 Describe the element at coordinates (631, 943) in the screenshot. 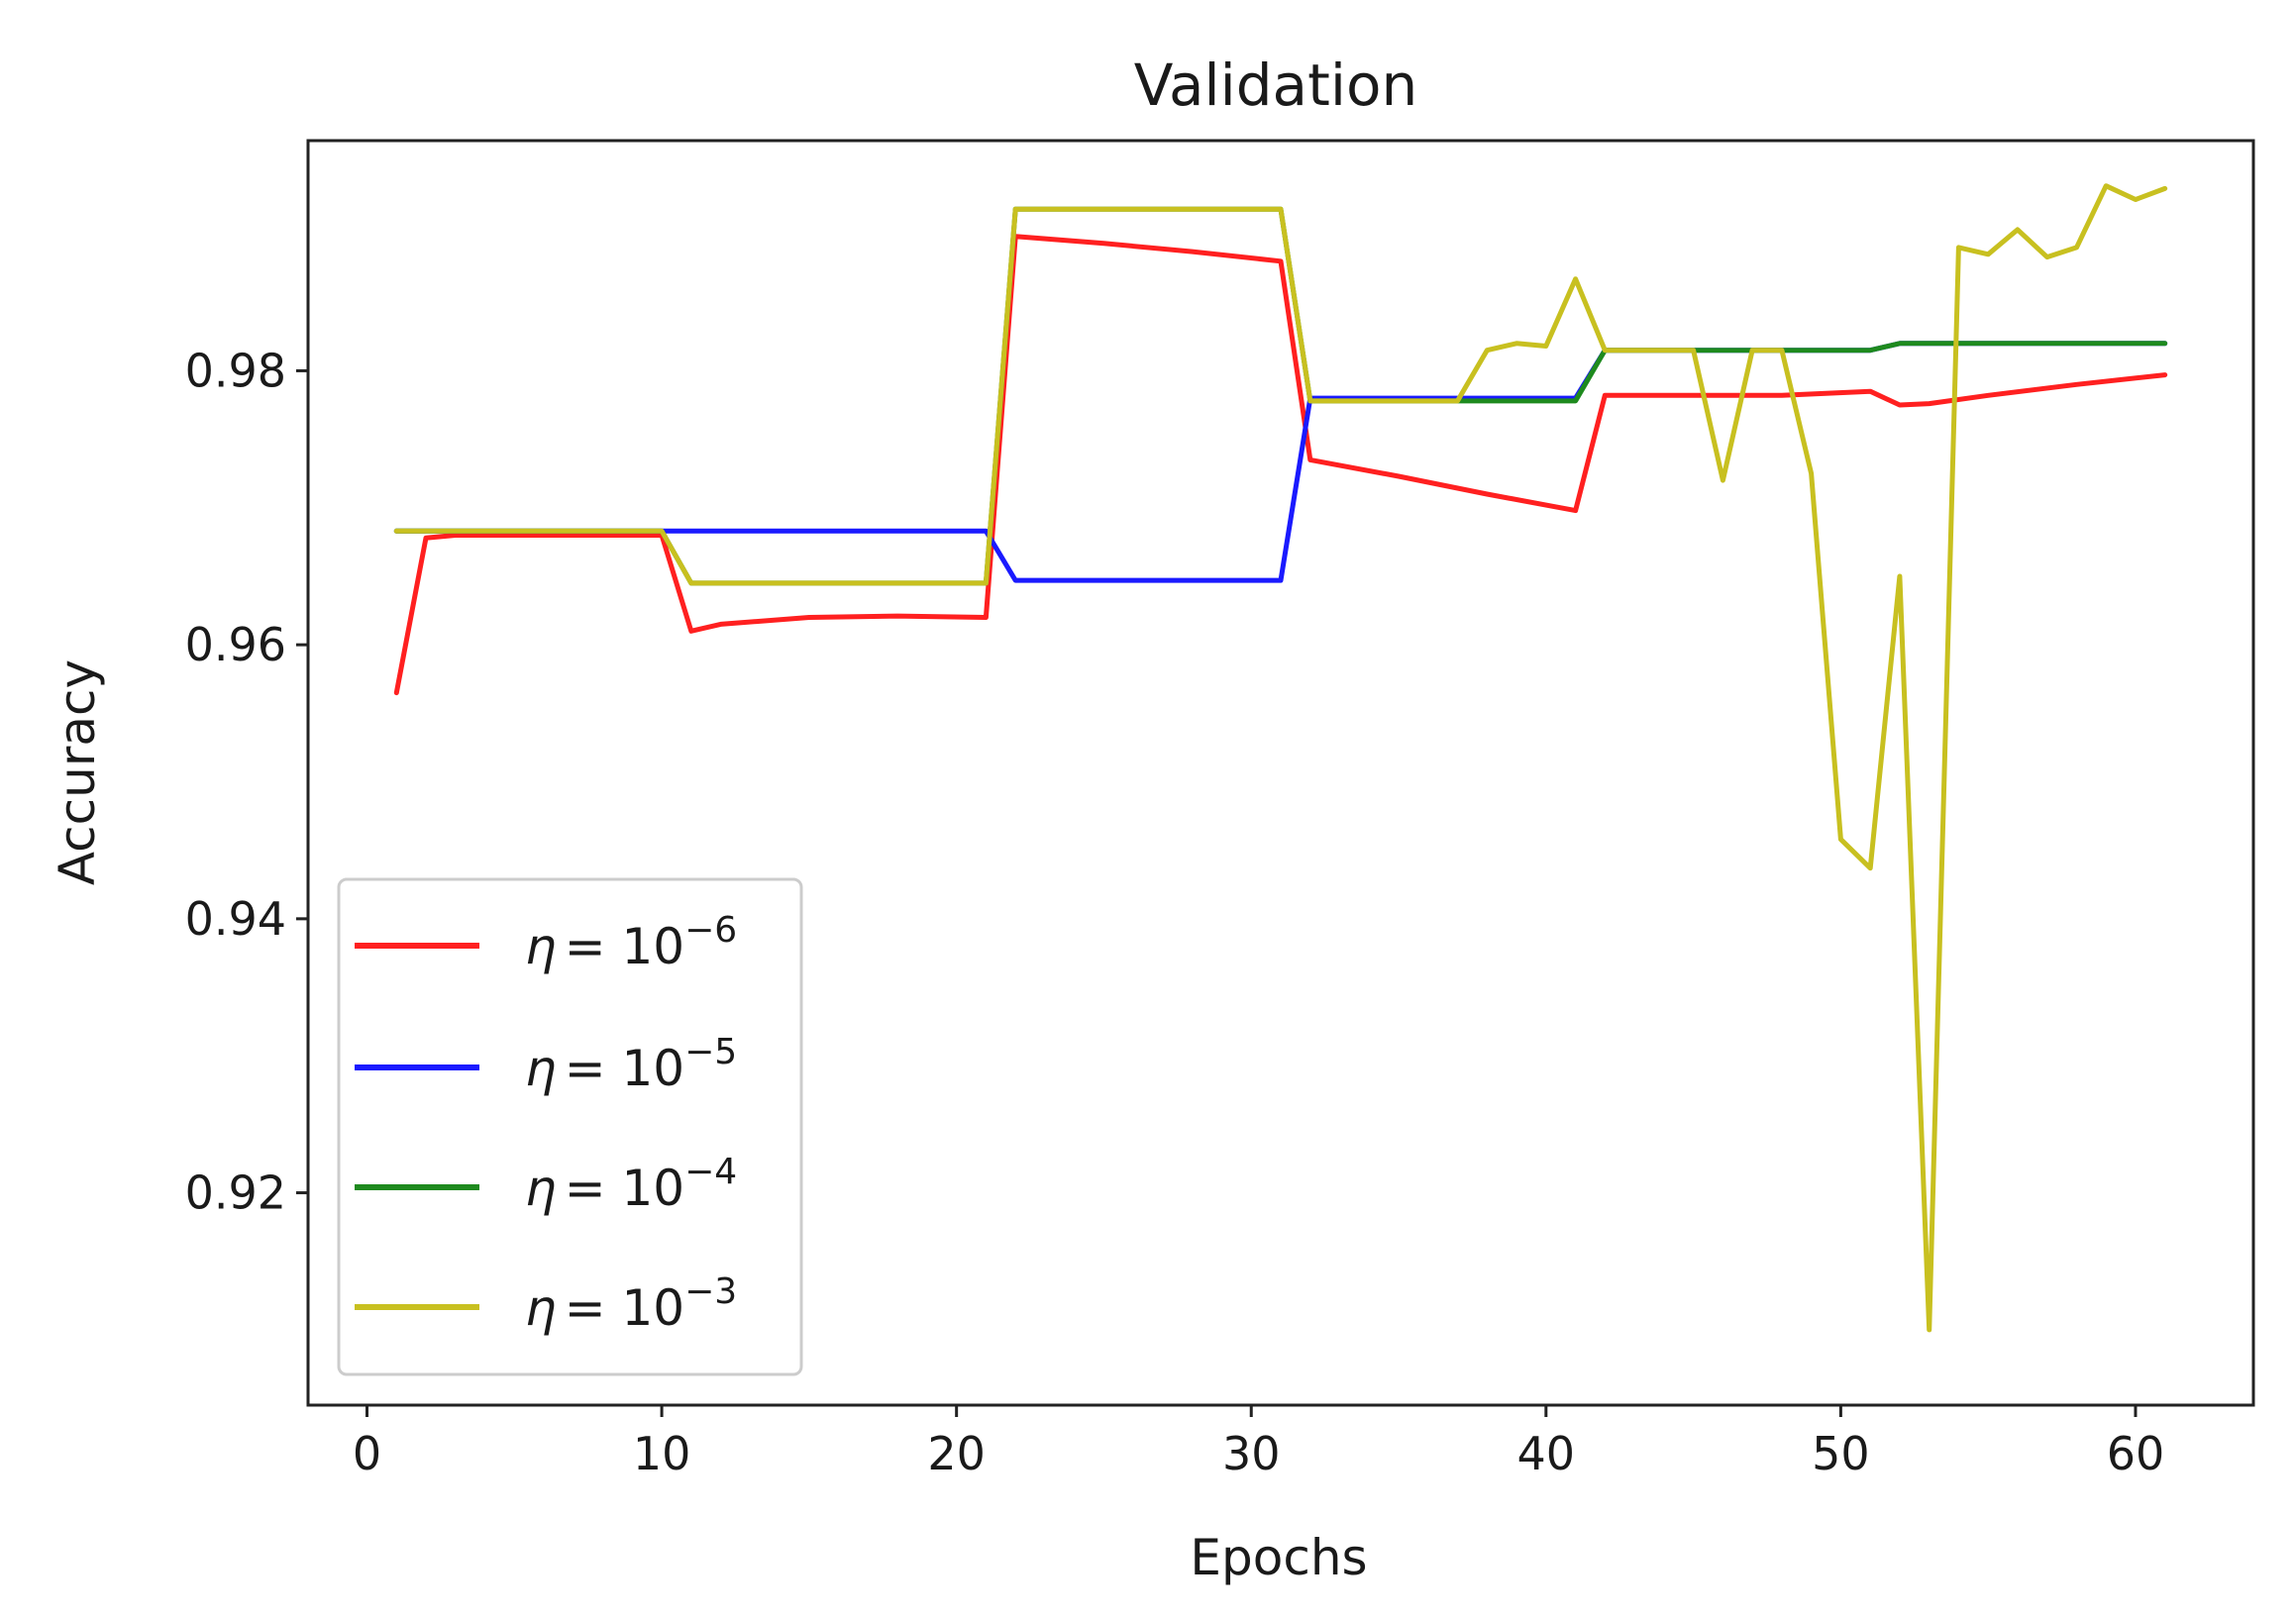

I see `legend-label-1: η = 10−6` at that location.